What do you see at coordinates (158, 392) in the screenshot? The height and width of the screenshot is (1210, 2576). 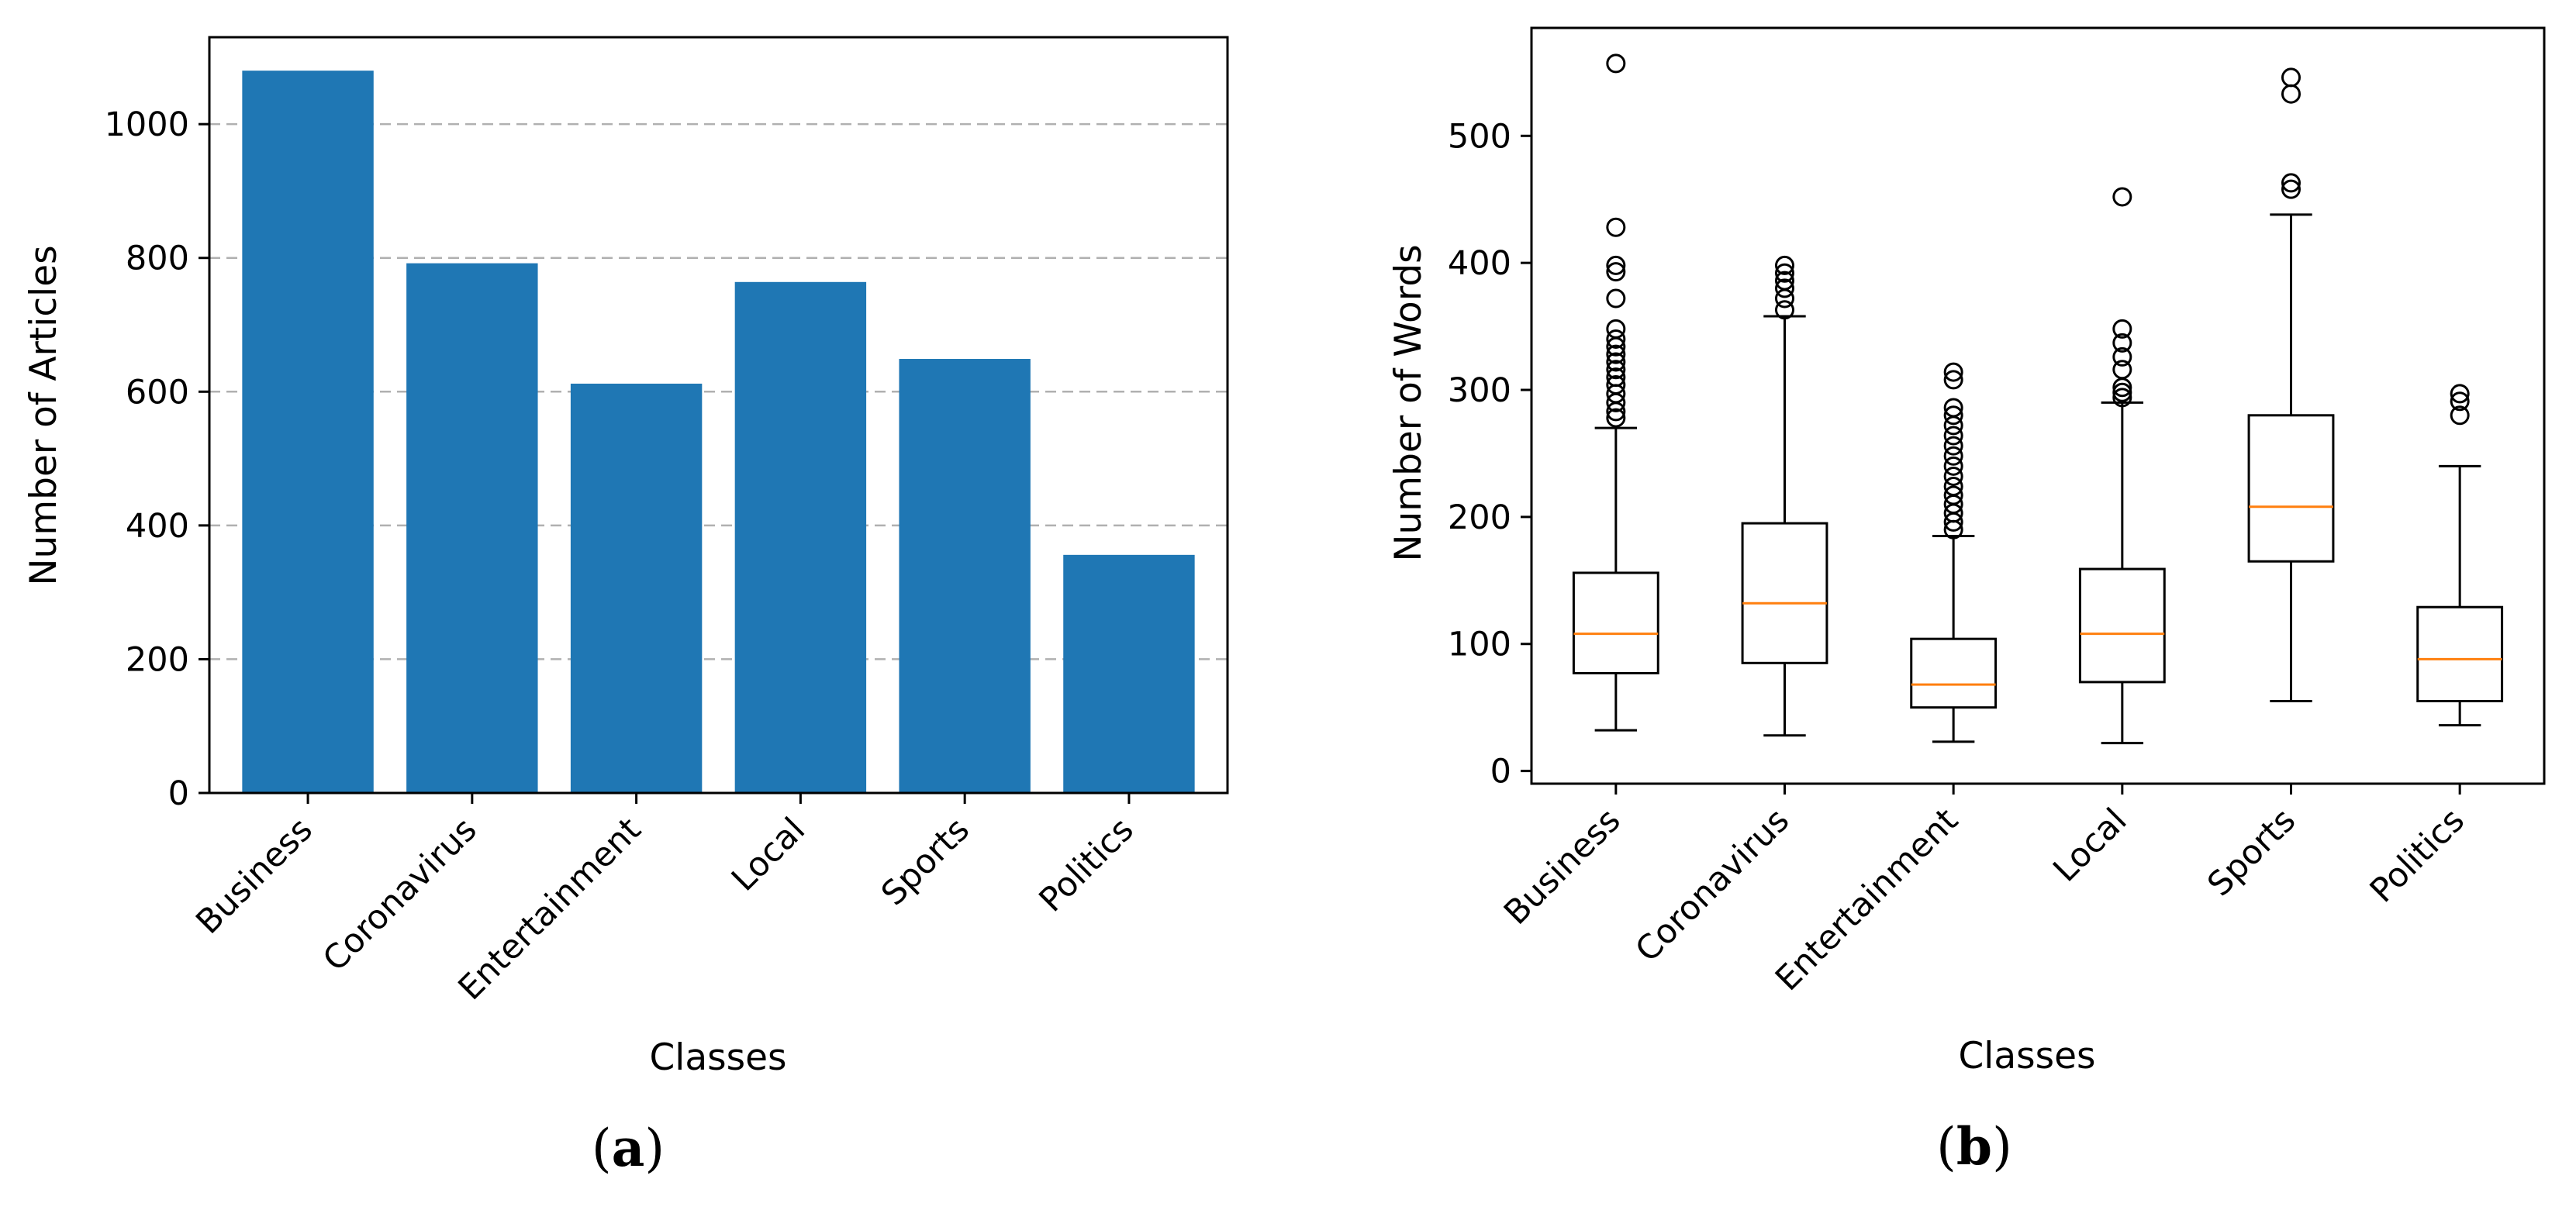 I see `bar-chart-y-tick-label: 600` at bounding box center [158, 392].